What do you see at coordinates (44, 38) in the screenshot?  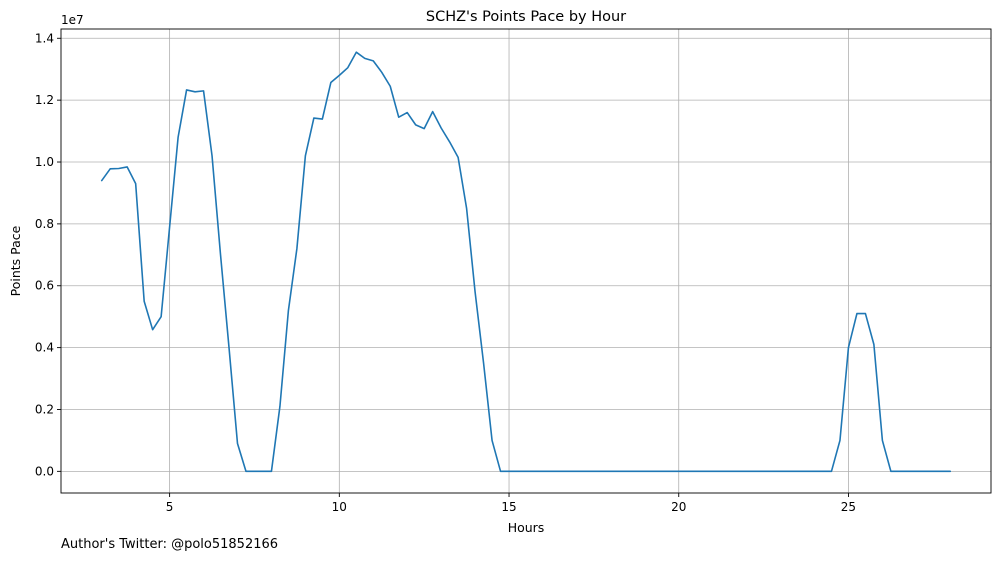 I see `y-tick-label: 1.4` at bounding box center [44, 38].